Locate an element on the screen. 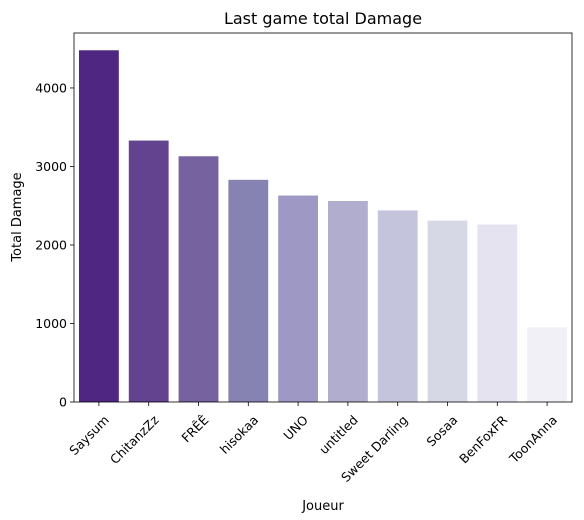  x-tick-label: FRÊÊ is located at coordinates (194, 428).